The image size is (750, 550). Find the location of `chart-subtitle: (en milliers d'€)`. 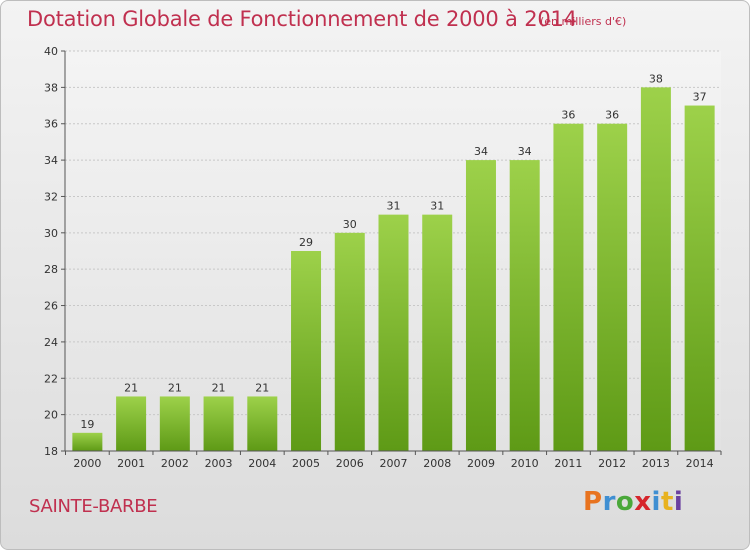

chart-subtitle: (en milliers d'€) is located at coordinates (583, 21).